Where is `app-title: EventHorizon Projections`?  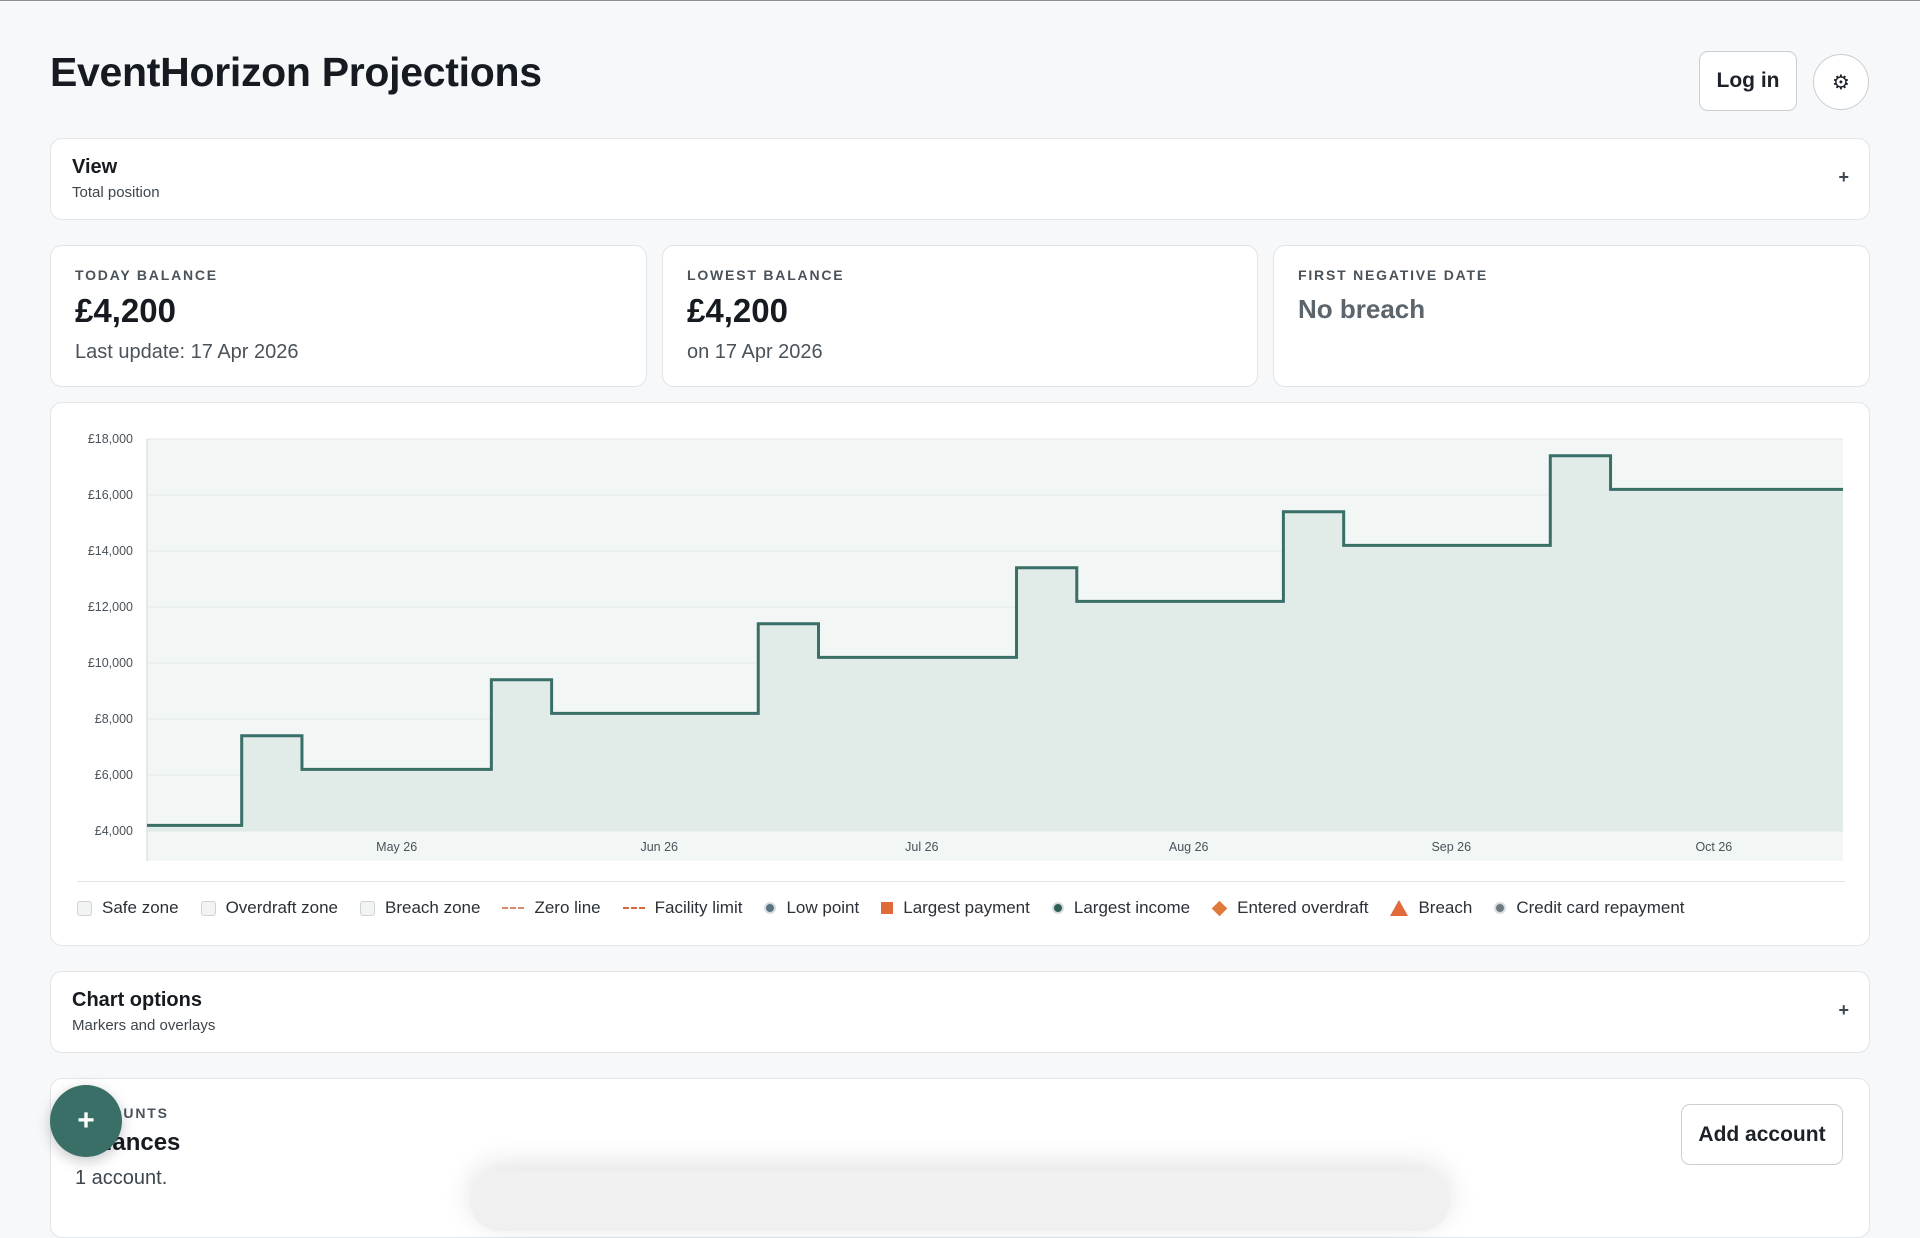 app-title: EventHorizon Projections is located at coordinates (296, 72).